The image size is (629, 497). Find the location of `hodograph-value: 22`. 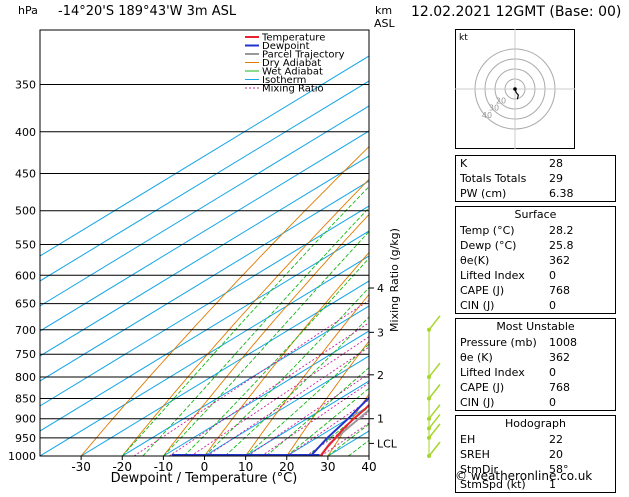

hodograph-value: 22 is located at coordinates (580, 439).